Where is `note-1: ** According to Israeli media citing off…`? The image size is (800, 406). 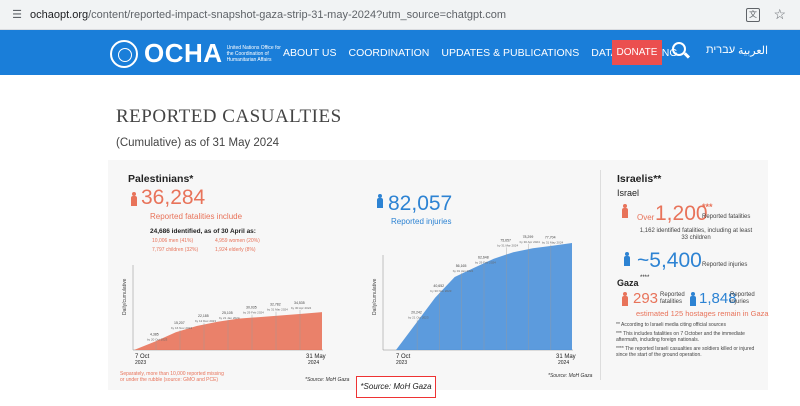
note-1: ** According to Israeli media citing off… is located at coordinates (671, 325).